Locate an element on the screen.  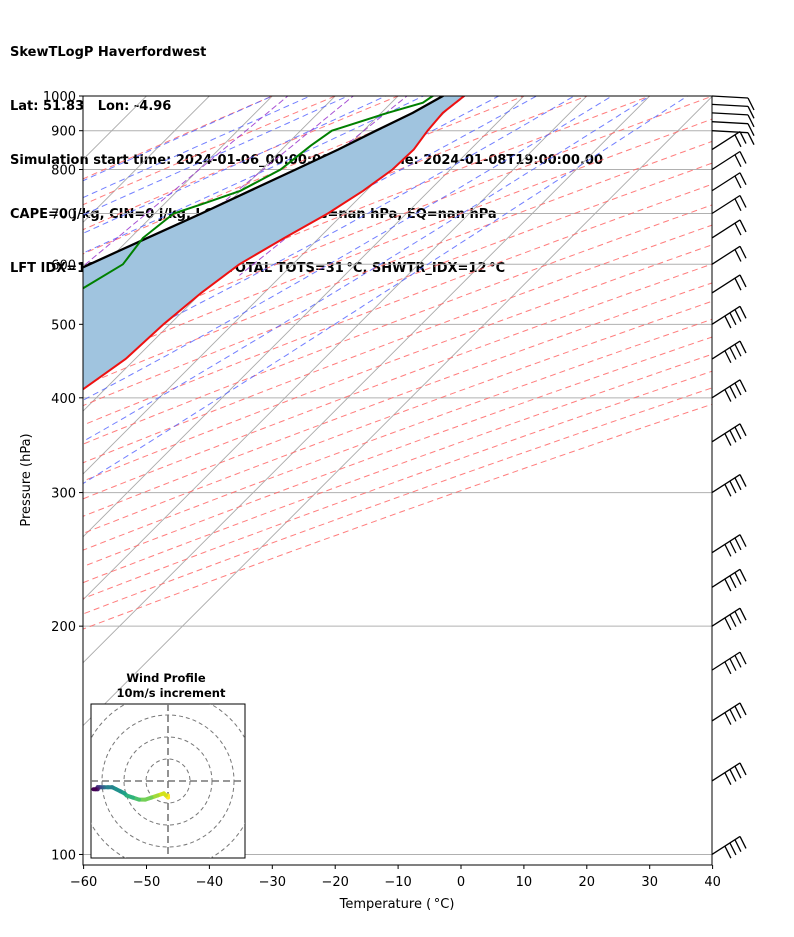
y-tick-label: 700 is located at coordinates (63, 214).